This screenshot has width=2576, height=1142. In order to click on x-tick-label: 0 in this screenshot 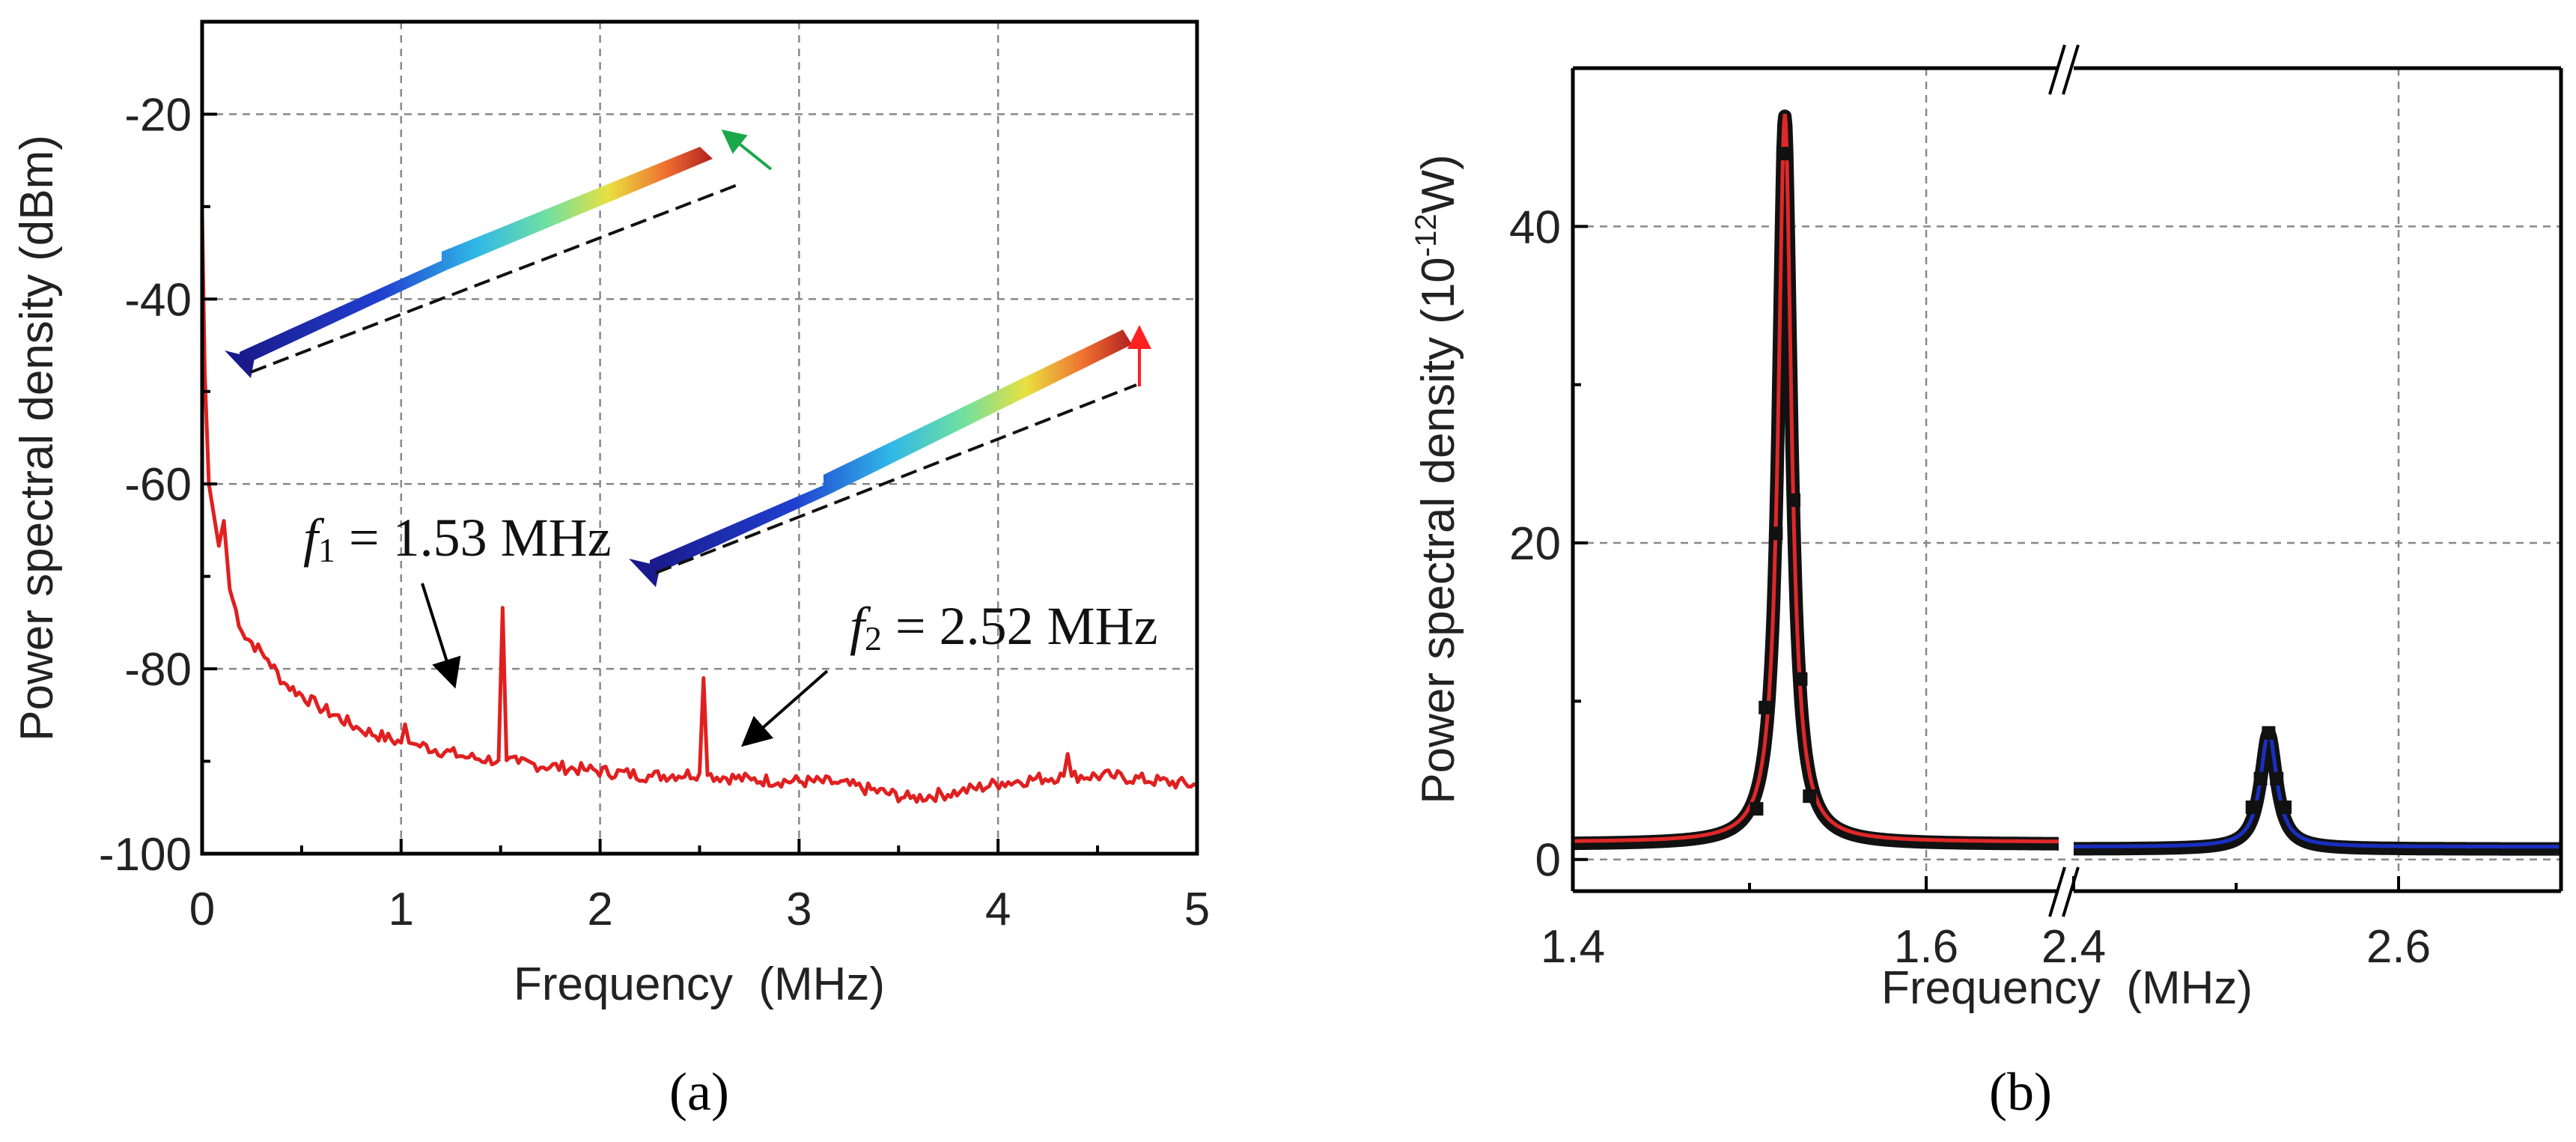, I will do `click(202, 909)`.